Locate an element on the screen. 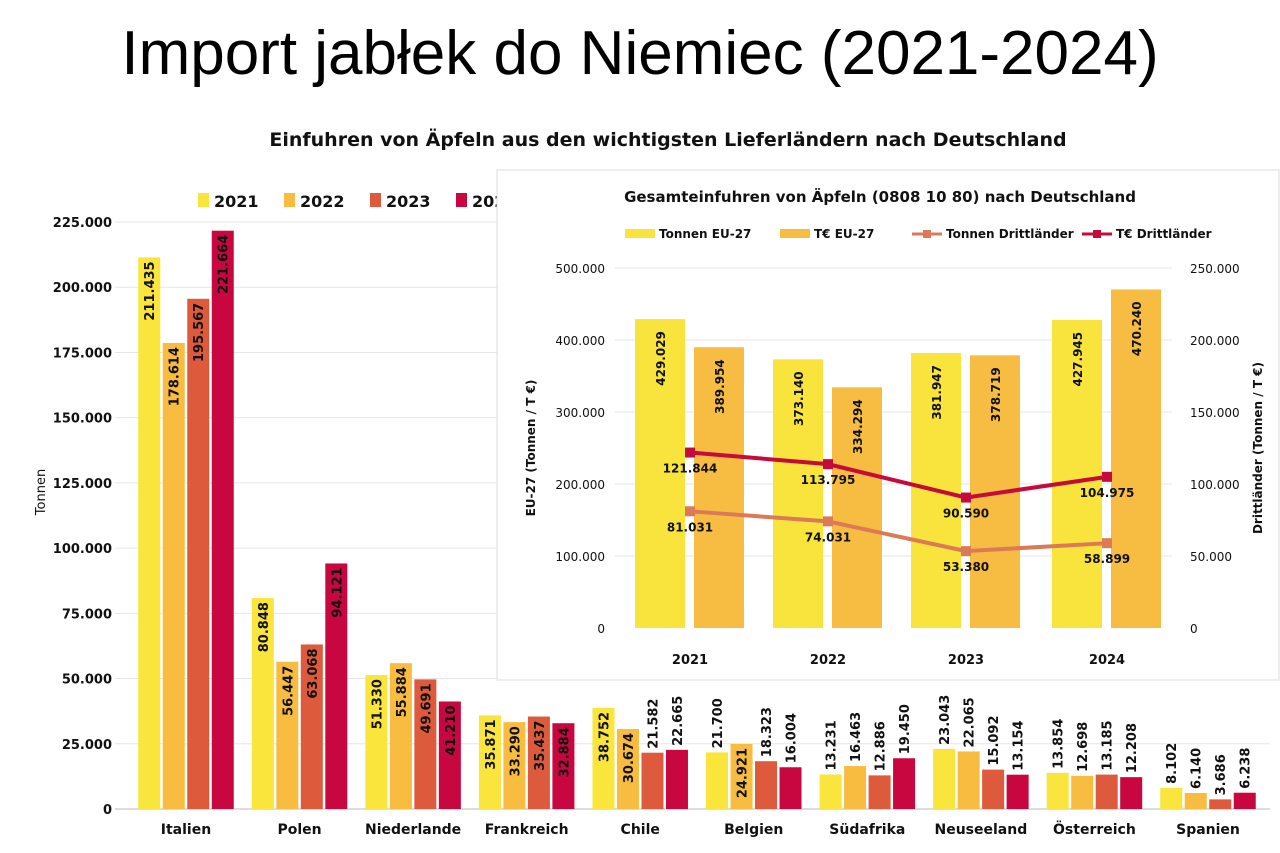  bar-2022-Polen is located at coordinates (287, 735).